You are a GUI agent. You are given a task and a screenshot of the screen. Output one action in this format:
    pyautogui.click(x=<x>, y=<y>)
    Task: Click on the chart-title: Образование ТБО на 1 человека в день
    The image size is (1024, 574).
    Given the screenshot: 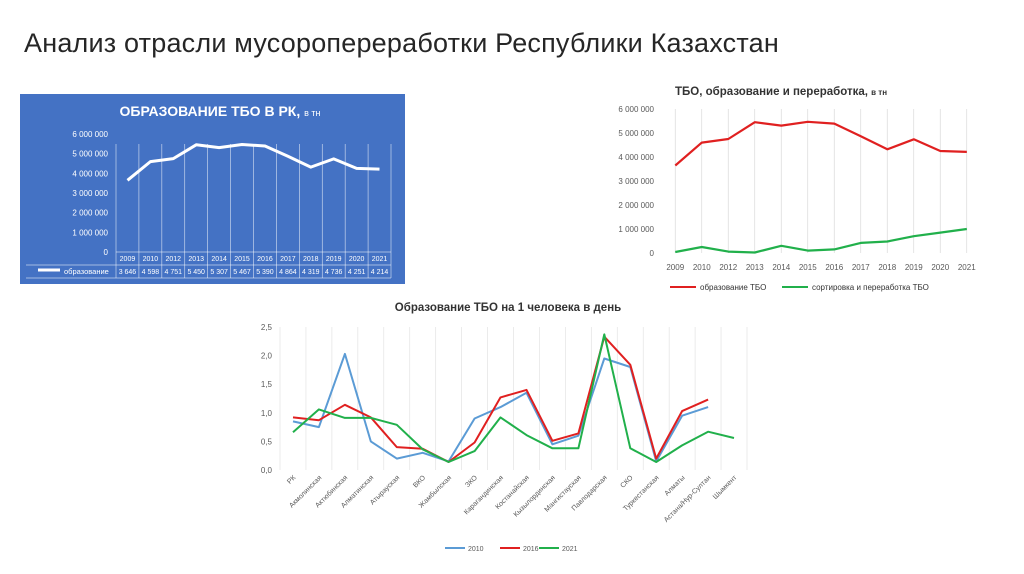 What is the action you would take?
    pyautogui.click(x=508, y=308)
    